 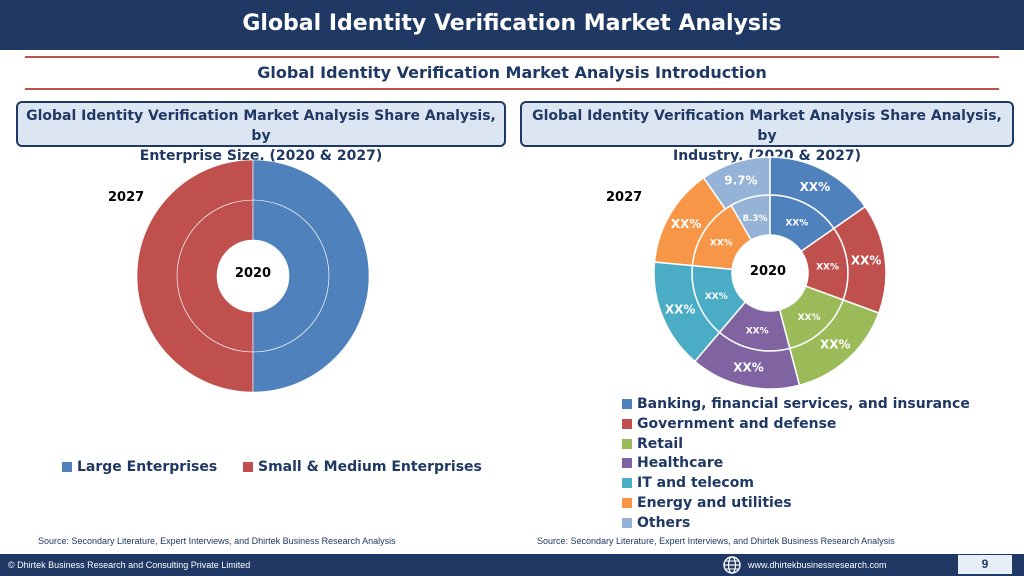 What do you see at coordinates (660, 443) in the screenshot?
I see `legend-label: Retail` at bounding box center [660, 443].